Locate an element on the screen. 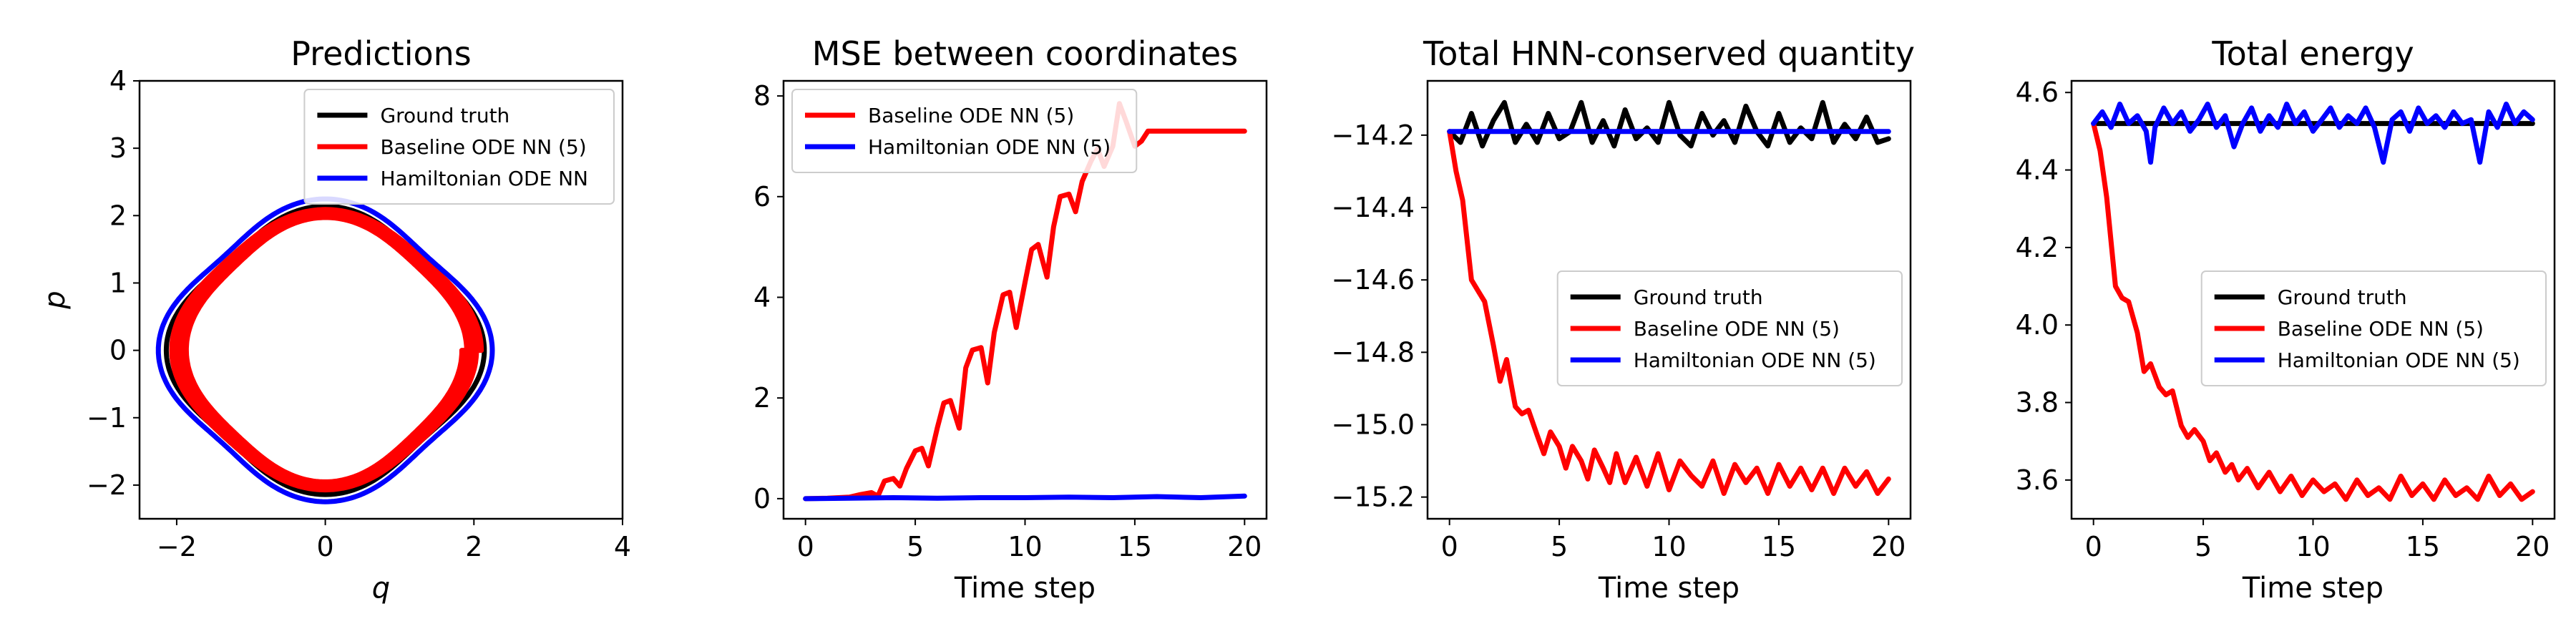  x-tick-label: 4 is located at coordinates (622, 546).